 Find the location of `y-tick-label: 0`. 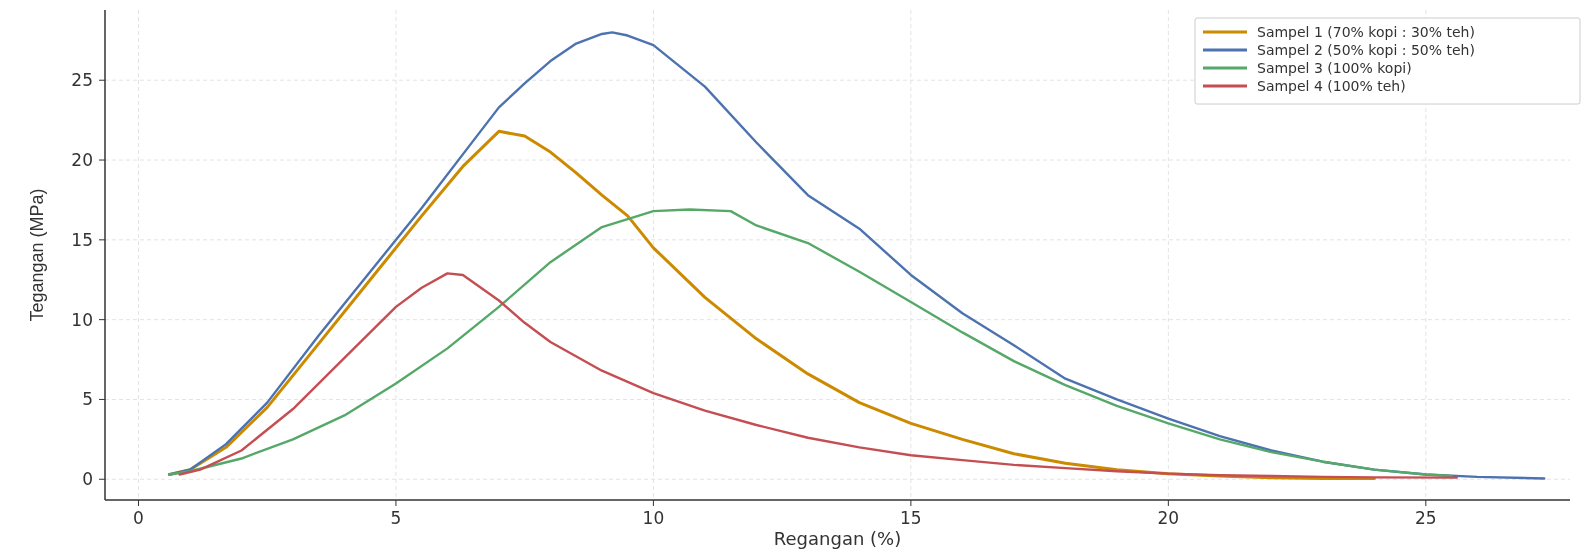

y-tick-label: 0 is located at coordinates (87, 479).